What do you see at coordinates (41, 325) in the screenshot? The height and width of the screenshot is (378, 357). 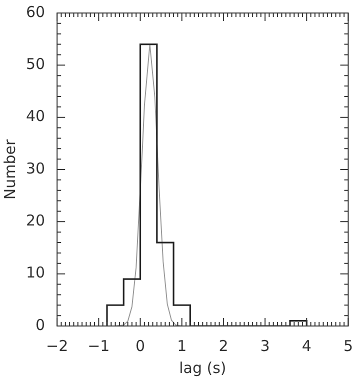 I see `y-tick-label: 0` at bounding box center [41, 325].